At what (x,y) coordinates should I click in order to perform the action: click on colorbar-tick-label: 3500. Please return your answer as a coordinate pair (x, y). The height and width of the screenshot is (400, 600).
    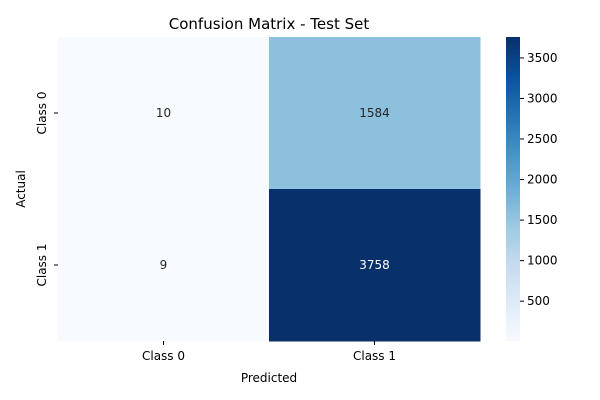
    Looking at the image, I should click on (542, 58).